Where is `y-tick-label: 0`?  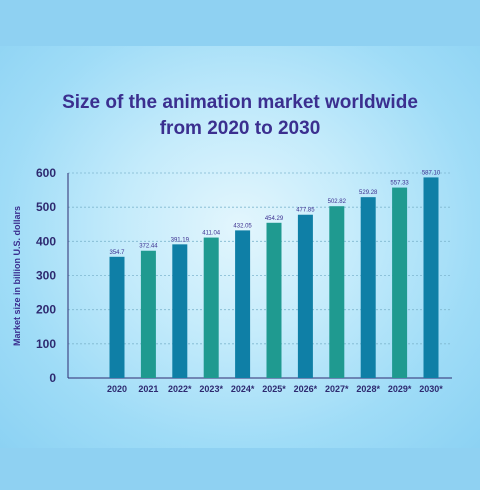 y-tick-label: 0 is located at coordinates (52, 378).